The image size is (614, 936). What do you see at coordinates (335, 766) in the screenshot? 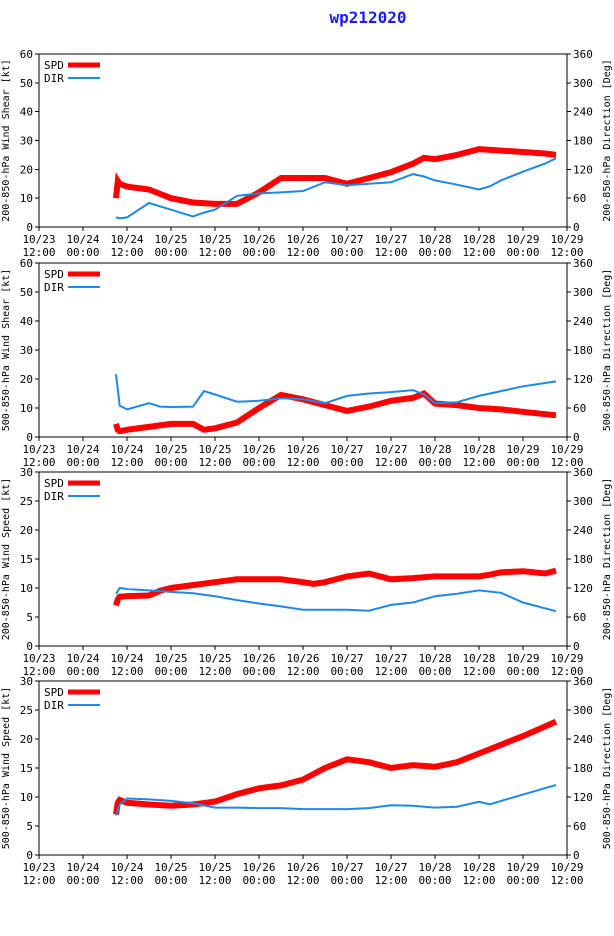
I see `spd-series-line` at bounding box center [335, 766].